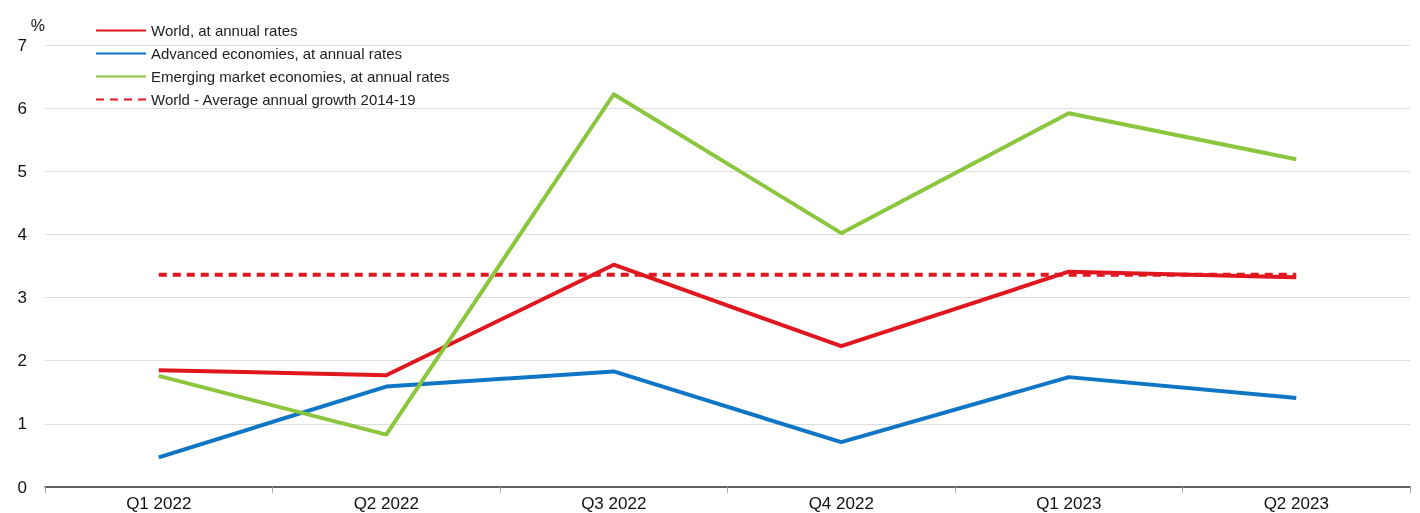  Describe the element at coordinates (300, 76) in the screenshot. I see `legend-label: Emerging market economies, at annual rates` at that location.